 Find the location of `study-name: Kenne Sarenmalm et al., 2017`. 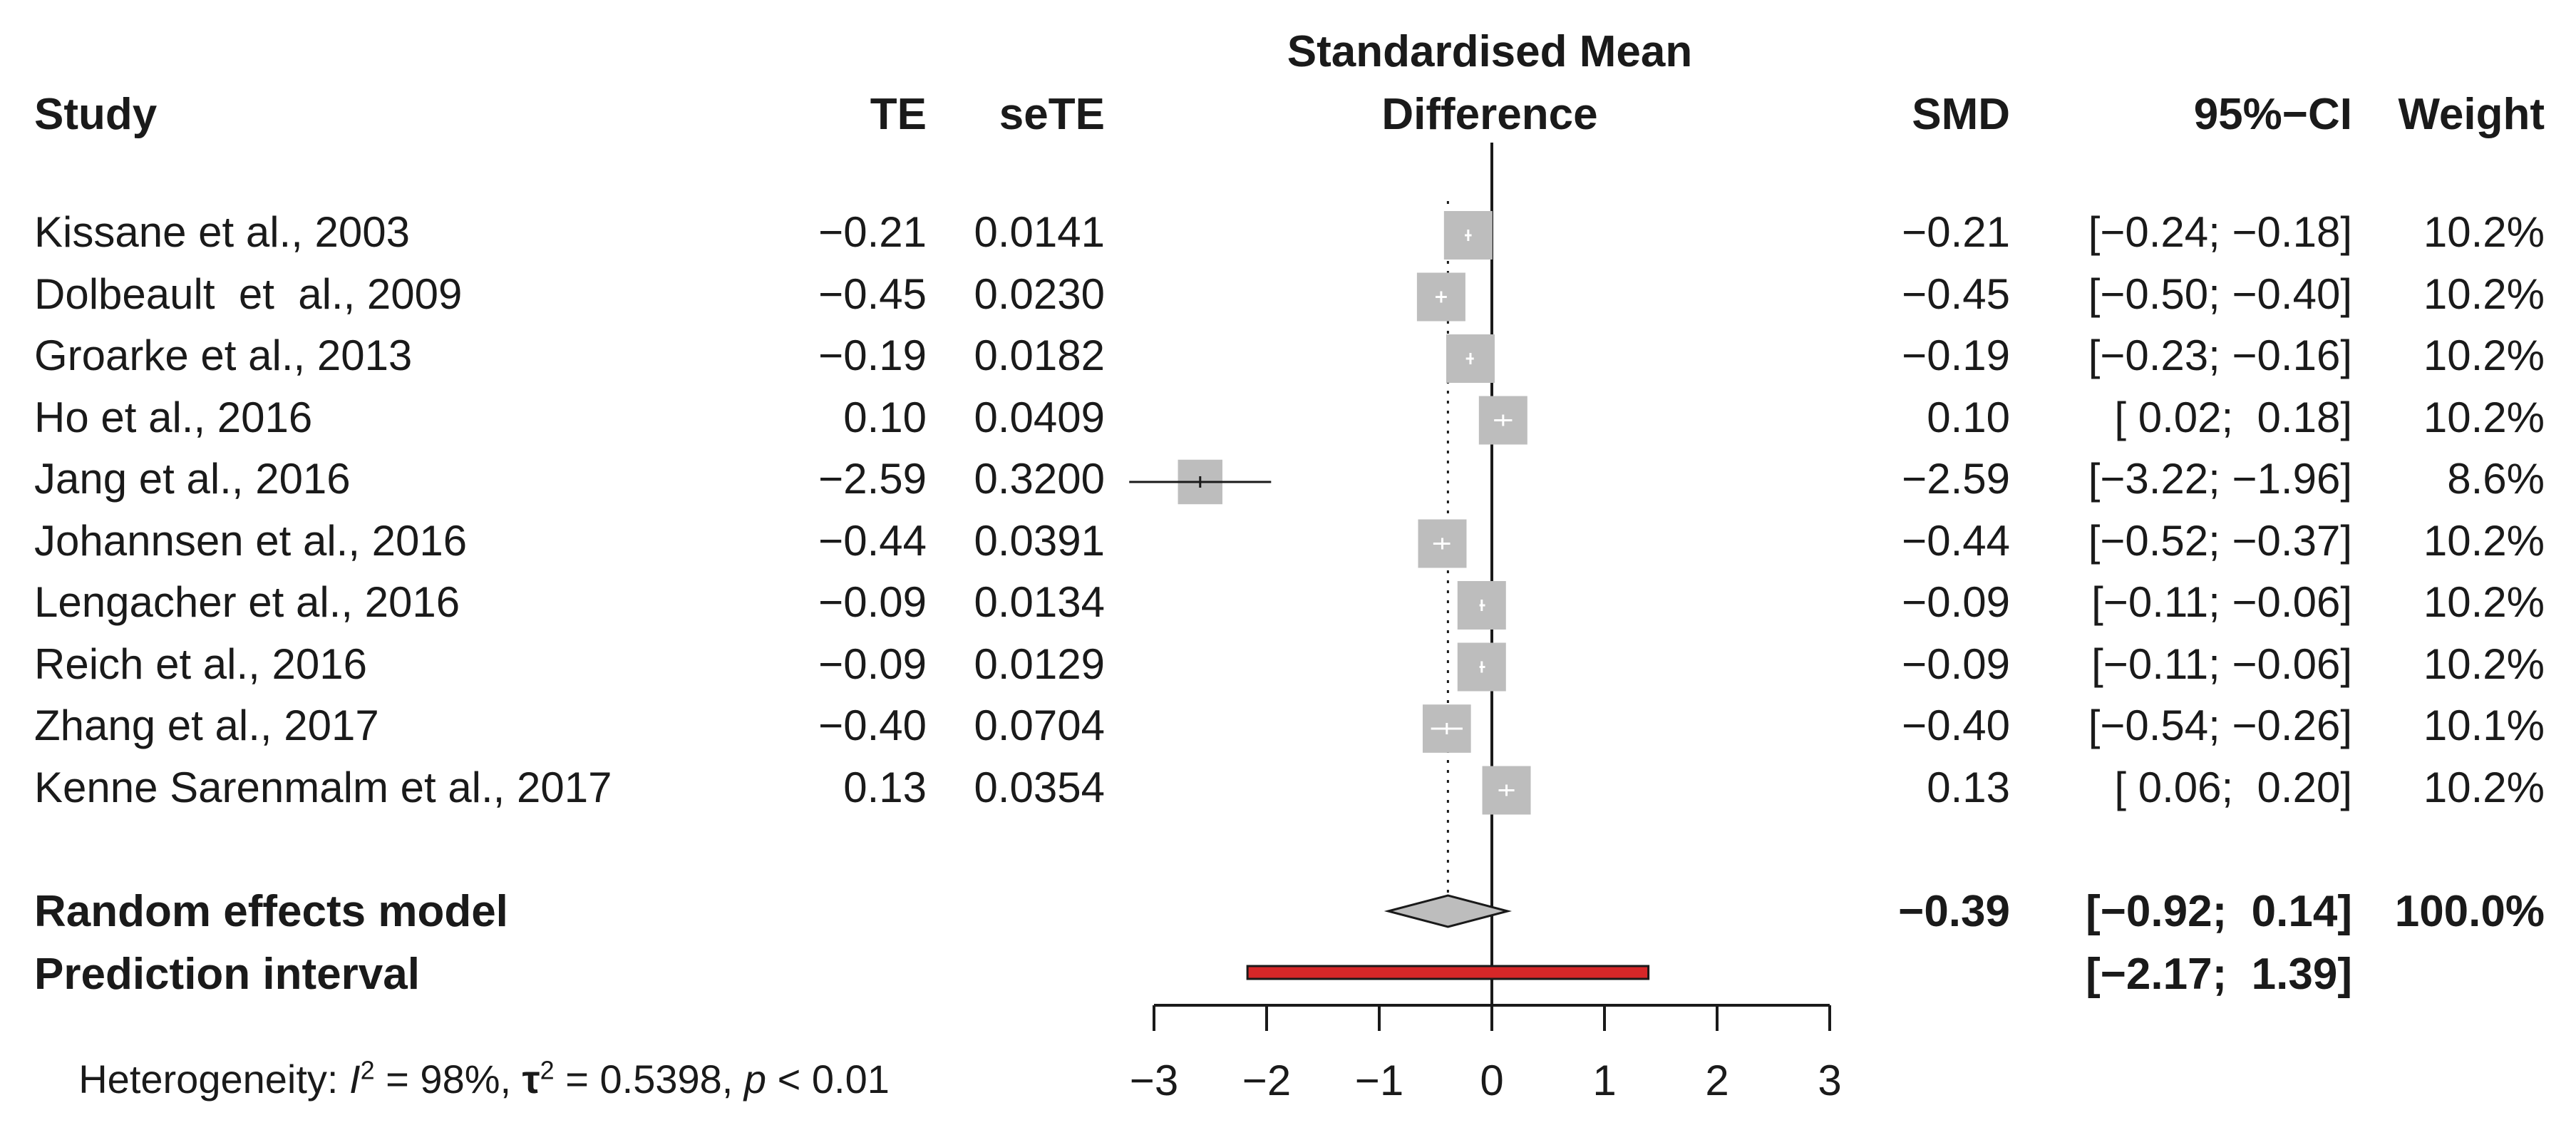

study-name: Kenne Sarenmalm et al., 2017 is located at coordinates (323, 787).